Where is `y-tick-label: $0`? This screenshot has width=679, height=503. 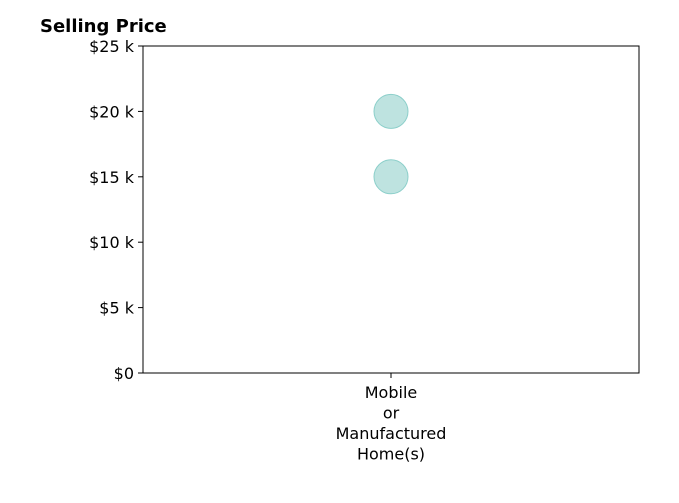 y-tick-label: $0 is located at coordinates (124, 373).